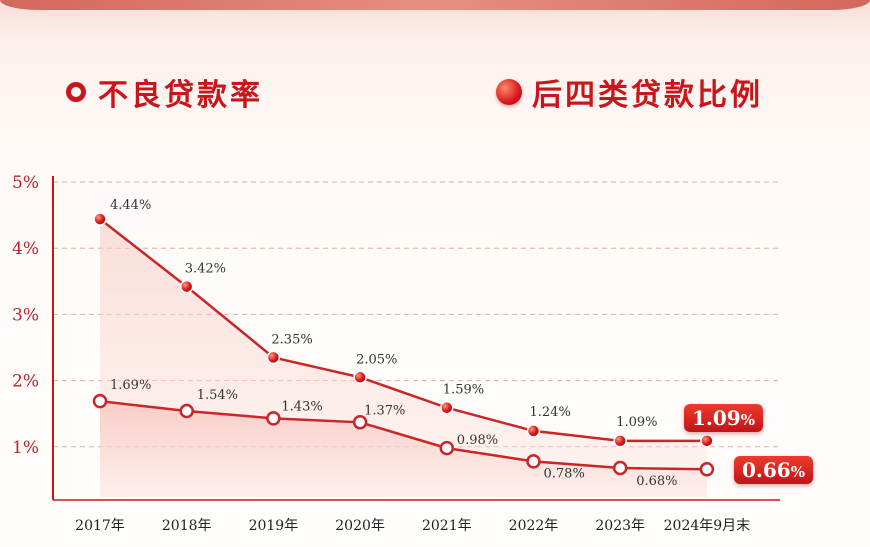 This screenshot has width=870, height=547. I want to click on special-mention-data-label: 3.42%, so click(205, 269).